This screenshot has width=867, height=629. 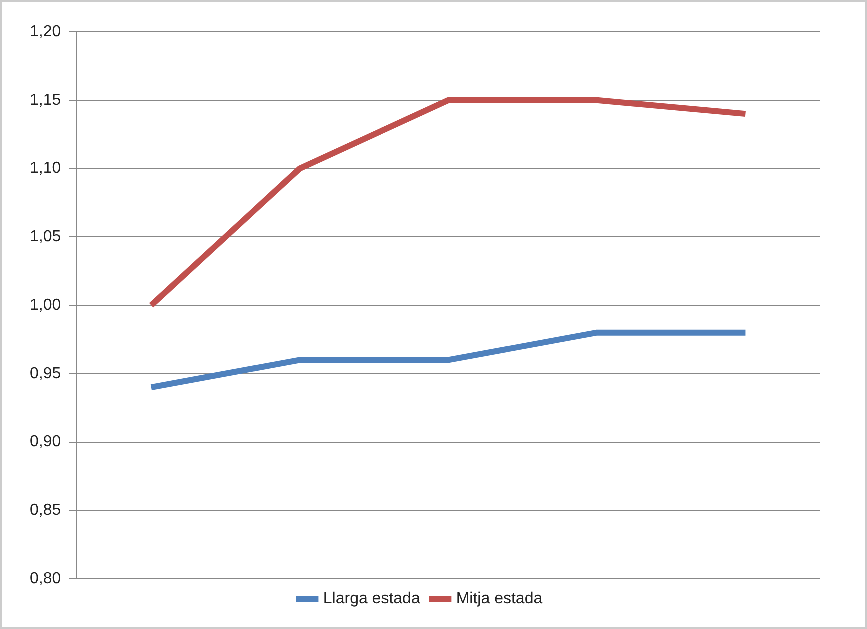 What do you see at coordinates (499, 599) in the screenshot?
I see `legend-label: Mitja estada` at bounding box center [499, 599].